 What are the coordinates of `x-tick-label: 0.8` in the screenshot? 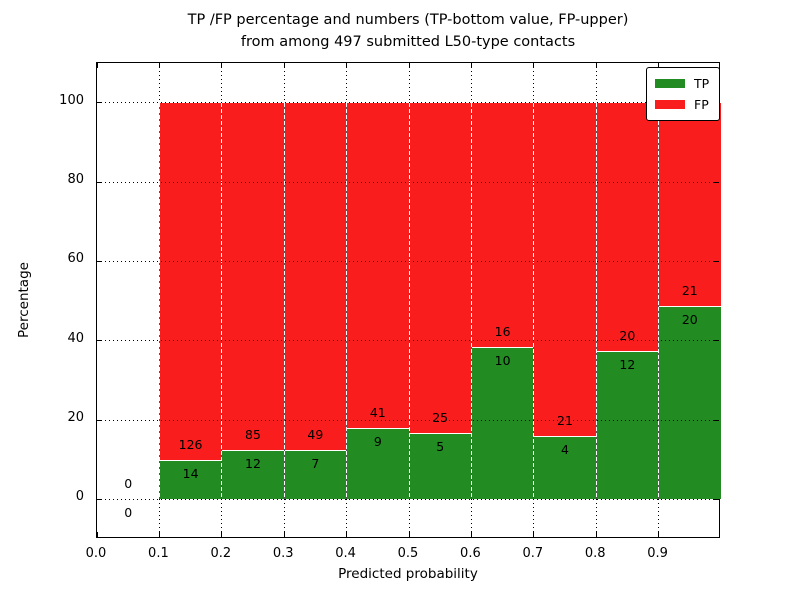 It's located at (595, 553).